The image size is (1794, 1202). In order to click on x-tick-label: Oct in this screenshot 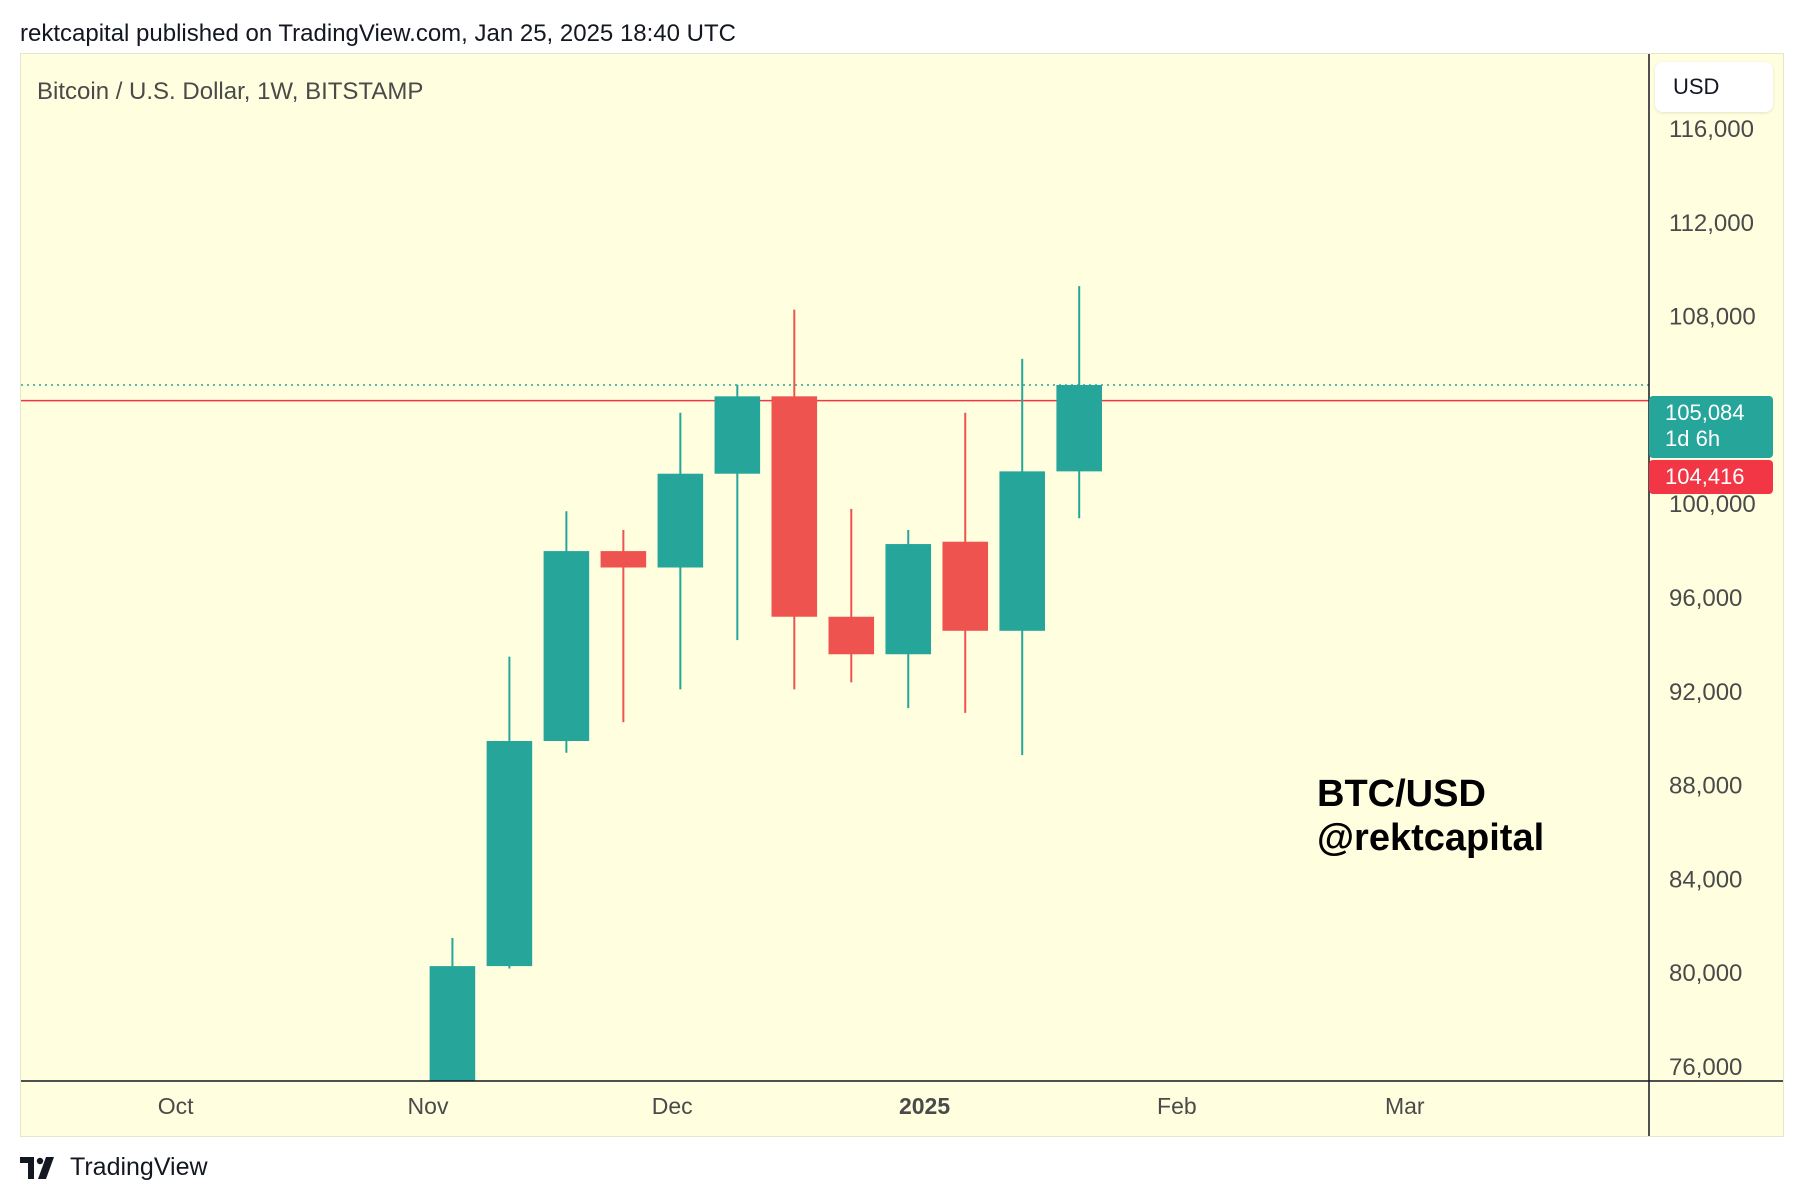, I will do `click(176, 1106)`.